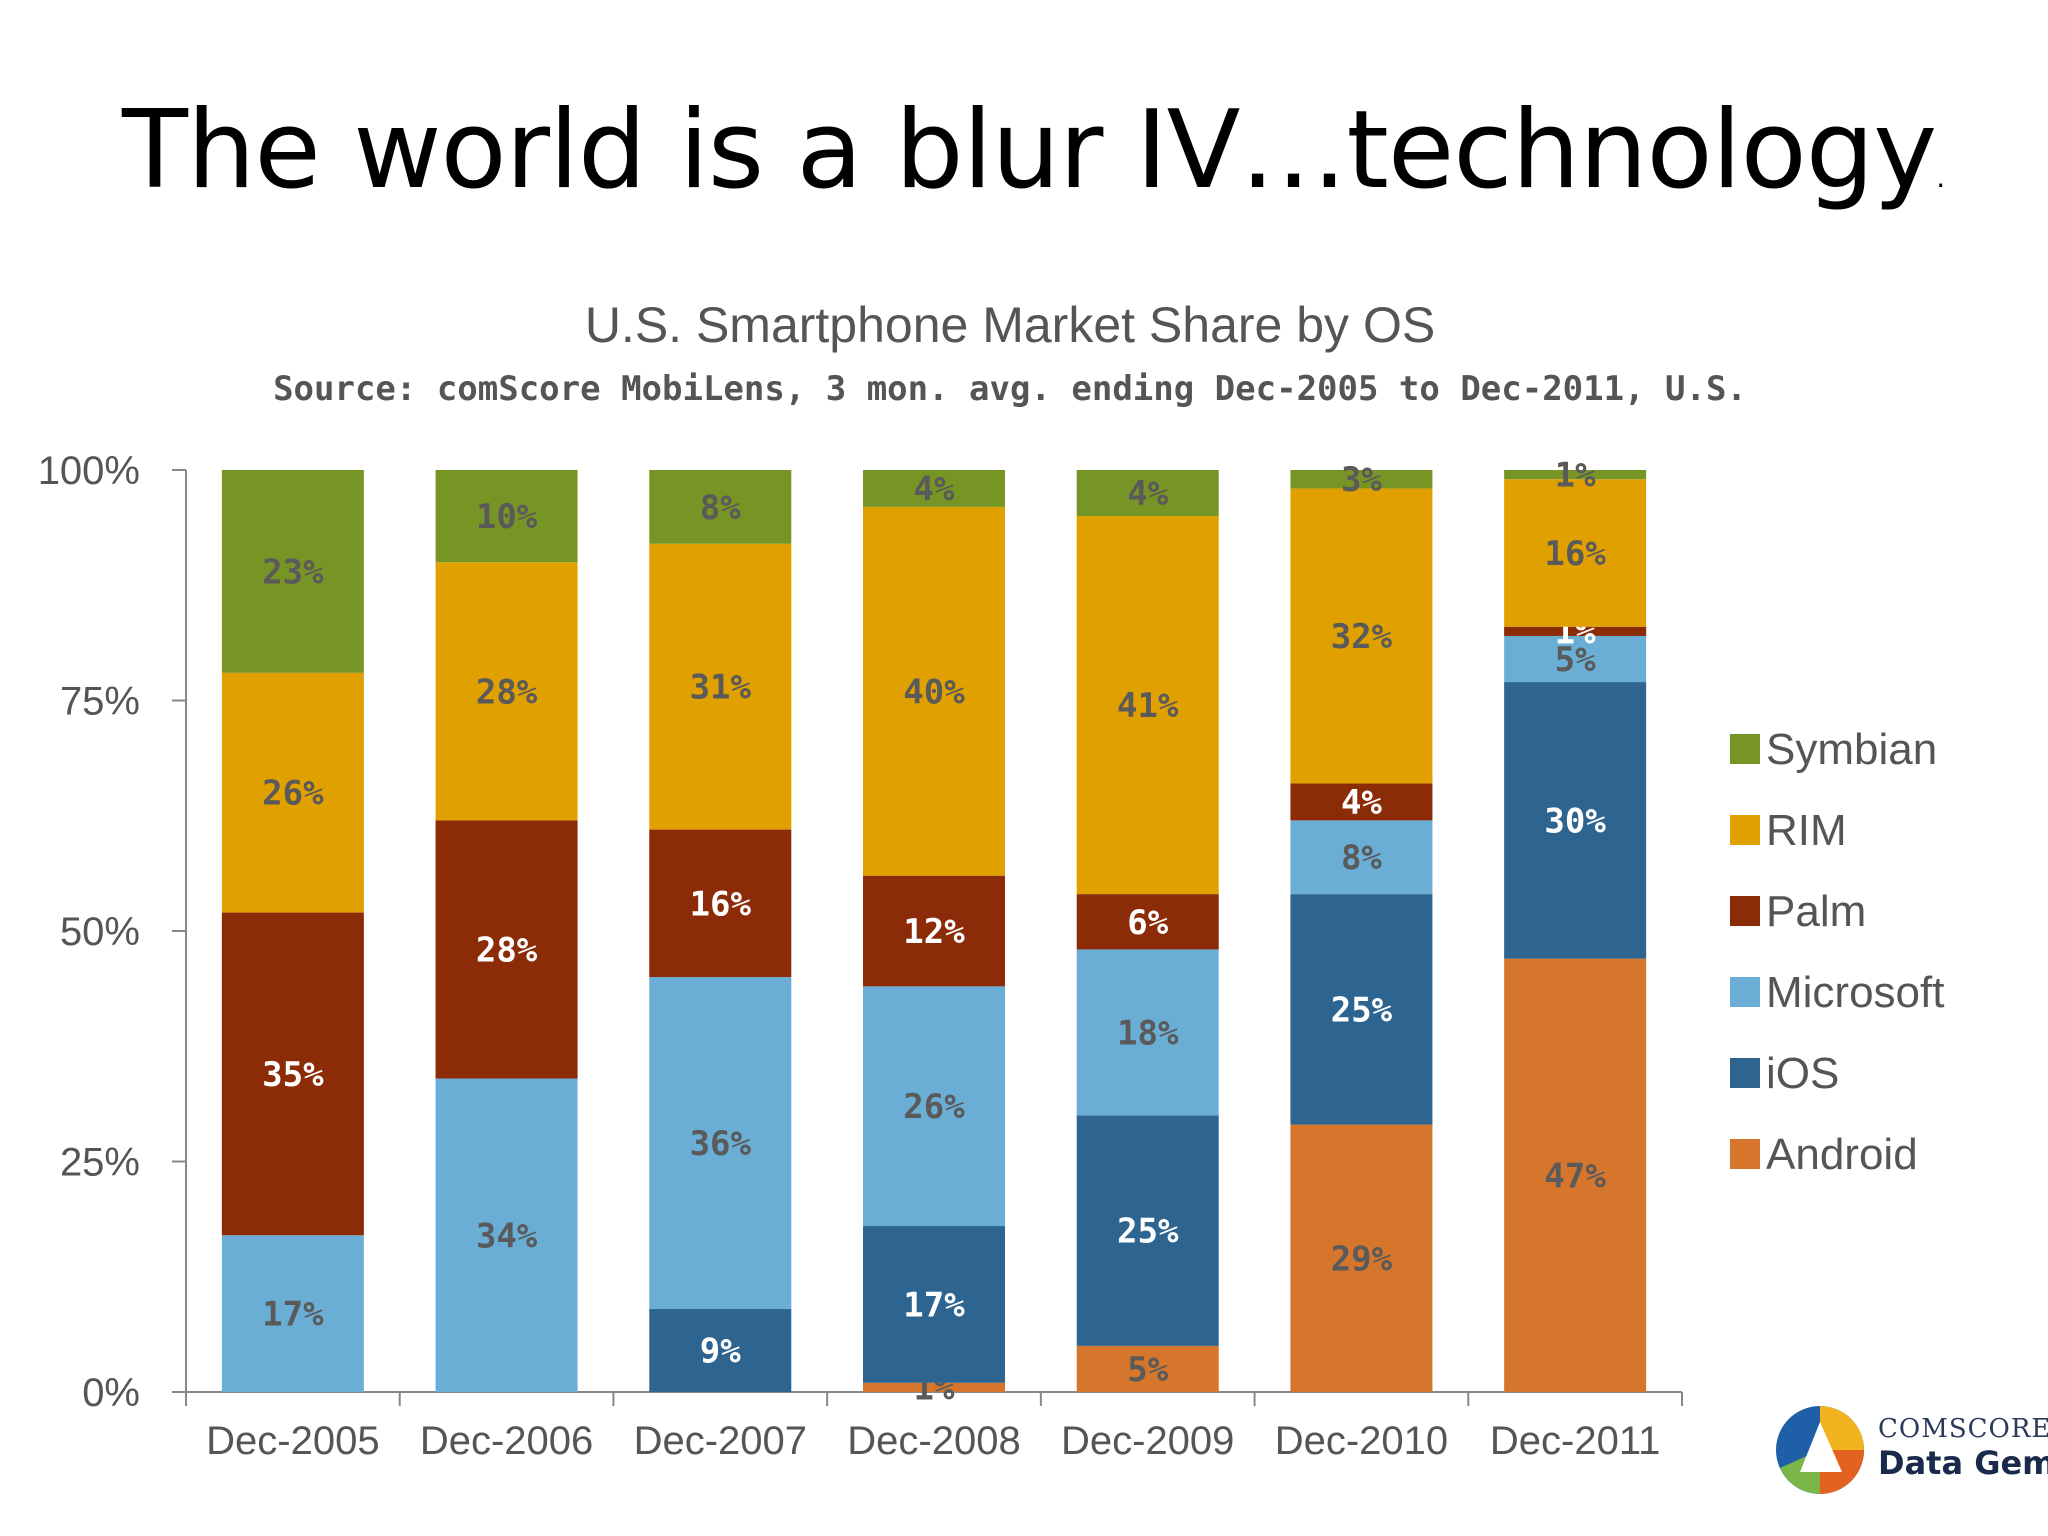 The width and height of the screenshot is (2048, 1536). Describe the element at coordinates (720, 1441) in the screenshot. I see `x-tick-label: Dec-2007` at that location.